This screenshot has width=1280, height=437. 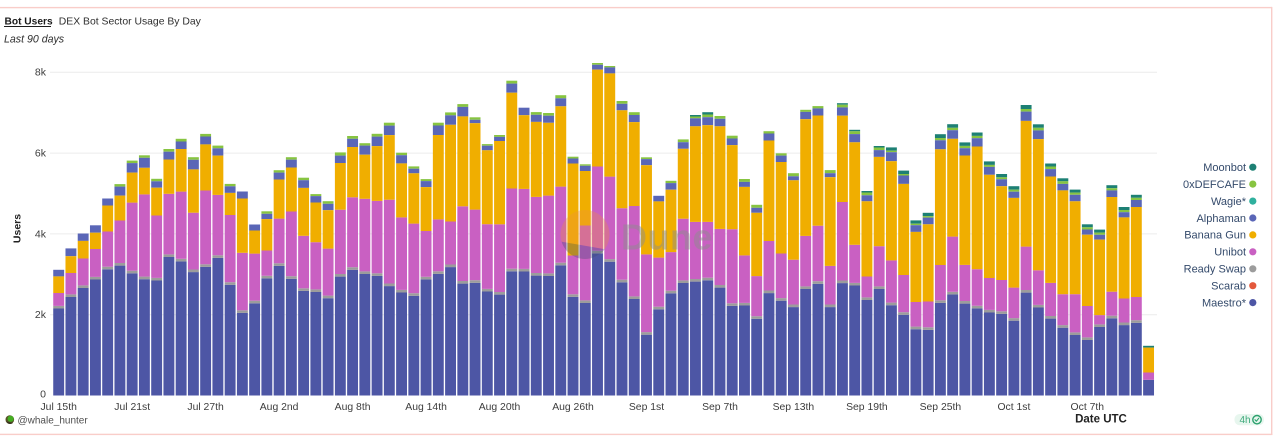 I want to click on svg-text: 4h, so click(x=1245, y=420).